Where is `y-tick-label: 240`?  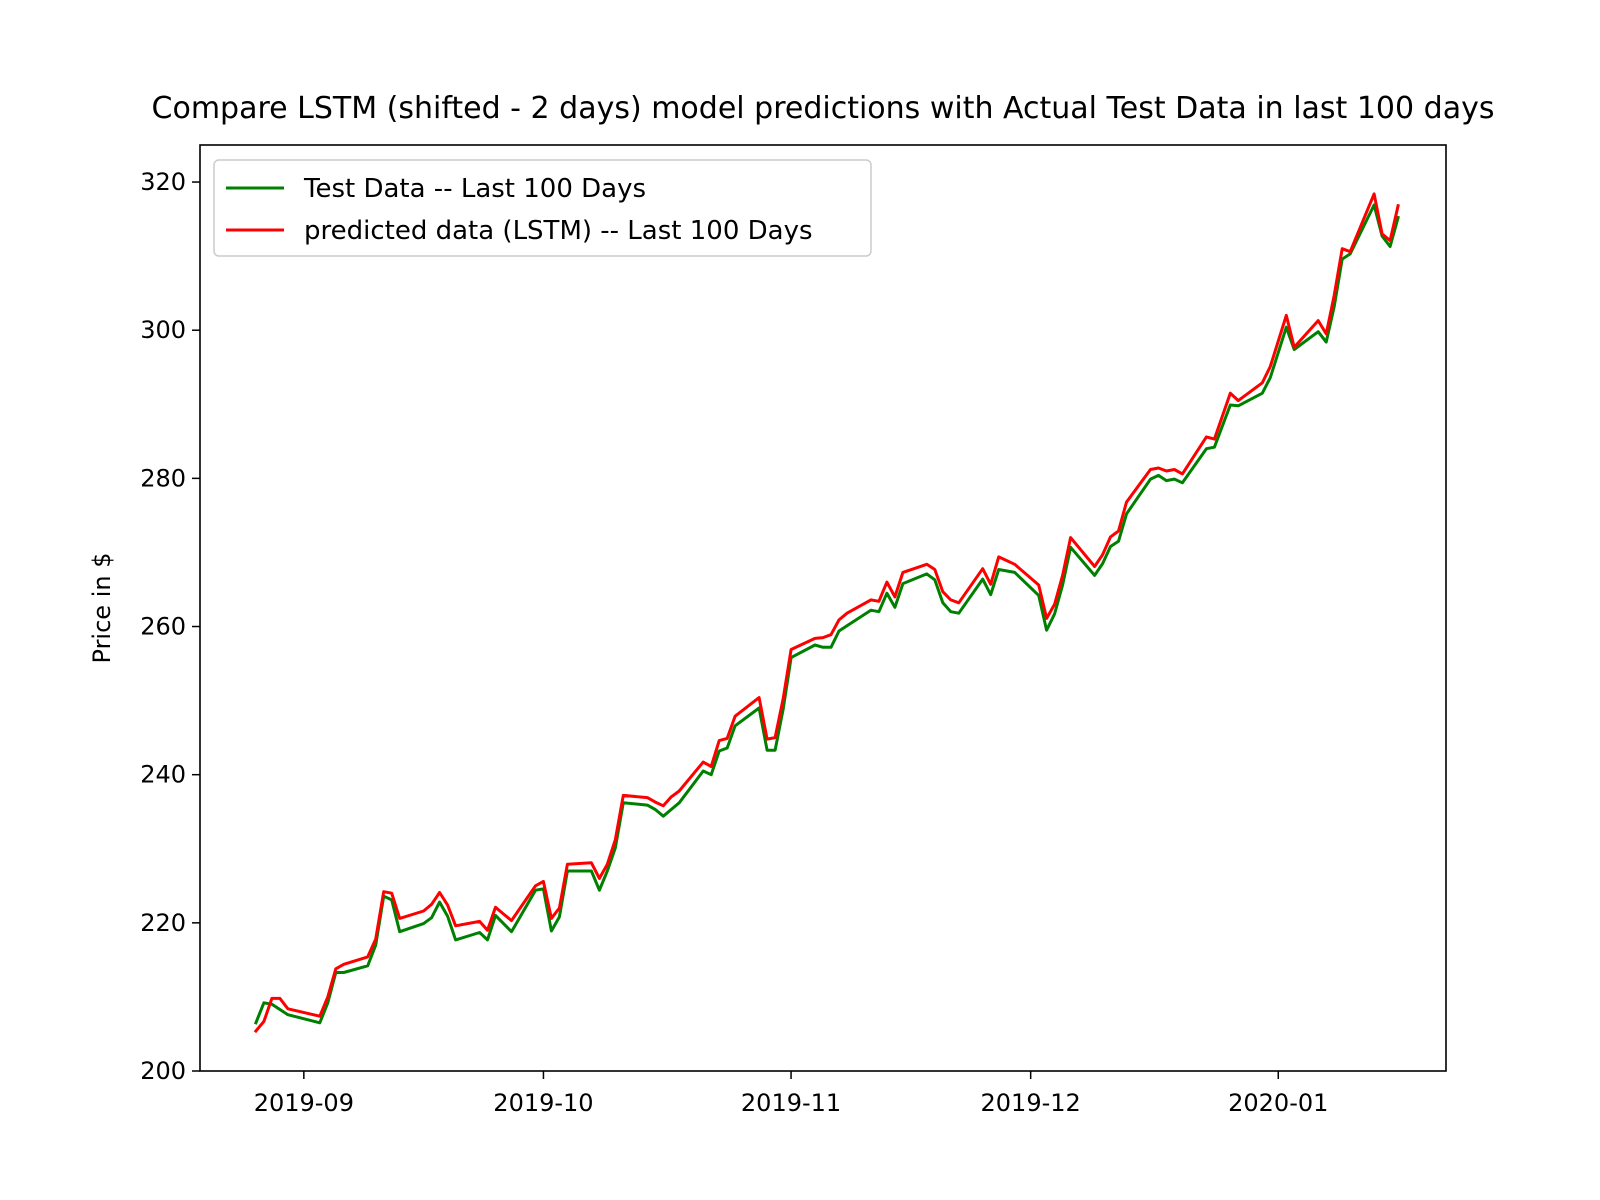
y-tick-label: 240 is located at coordinates (163, 775).